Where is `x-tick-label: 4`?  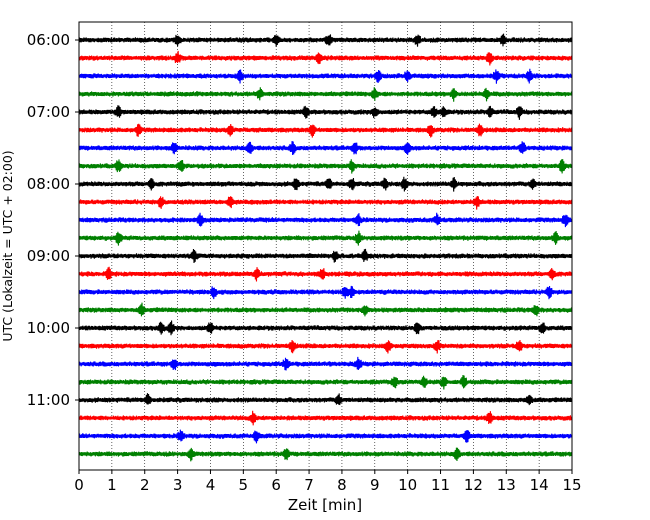
x-tick-label: 4 is located at coordinates (211, 485).